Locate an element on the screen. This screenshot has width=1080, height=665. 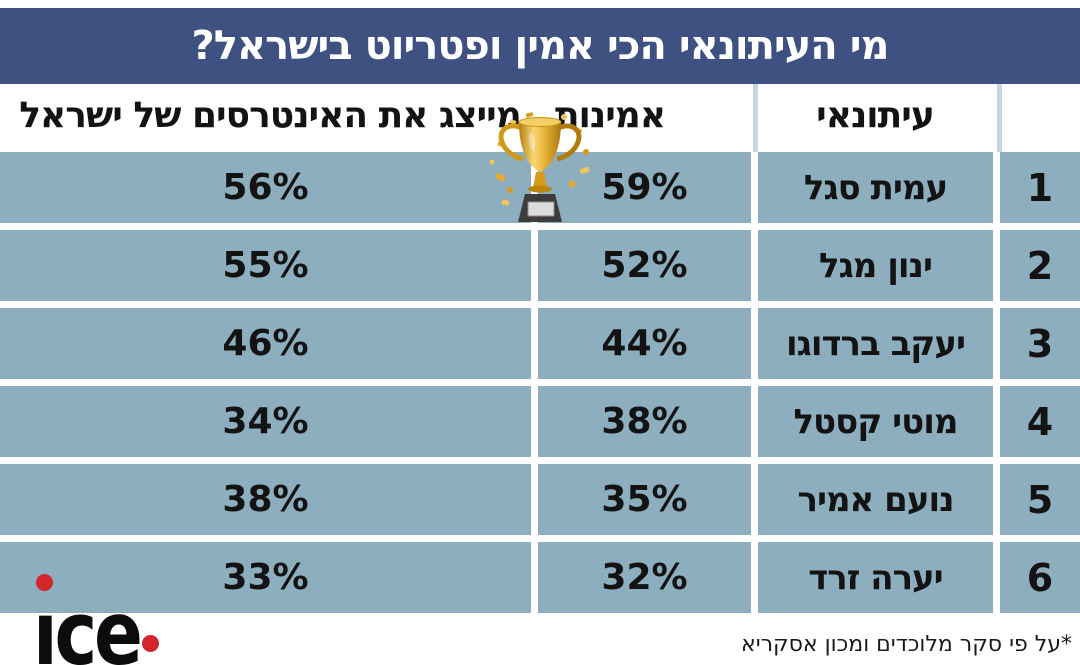
represents-israel-cell: 33% is located at coordinates (265, 577).